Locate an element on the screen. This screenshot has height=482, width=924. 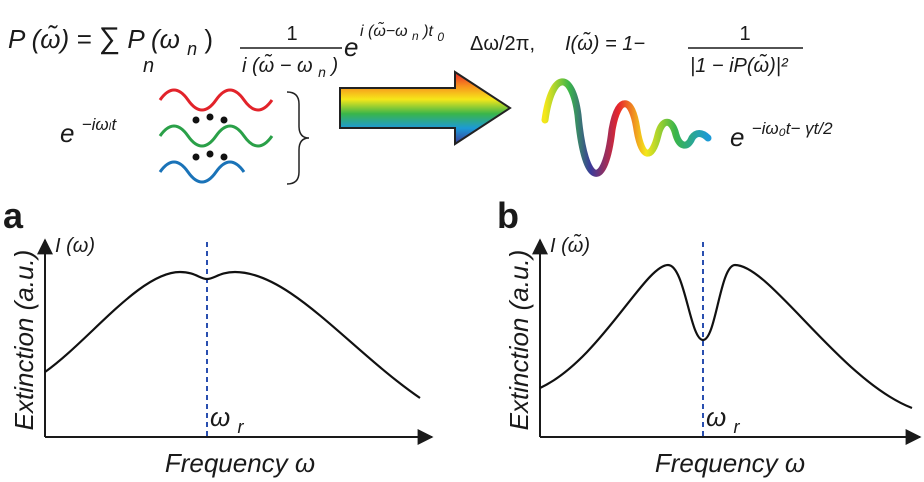
denominator: i (ω̃ − ω n ) is located at coordinates (290, 67).